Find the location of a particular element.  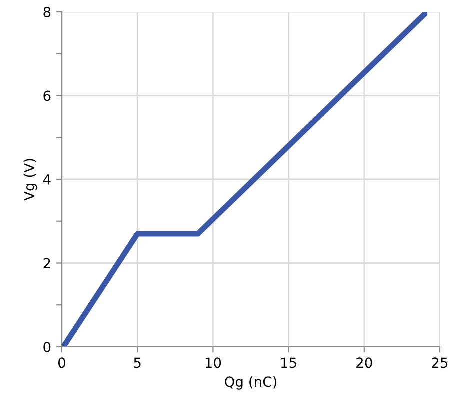

y-tick-label: 2 is located at coordinates (47, 263).